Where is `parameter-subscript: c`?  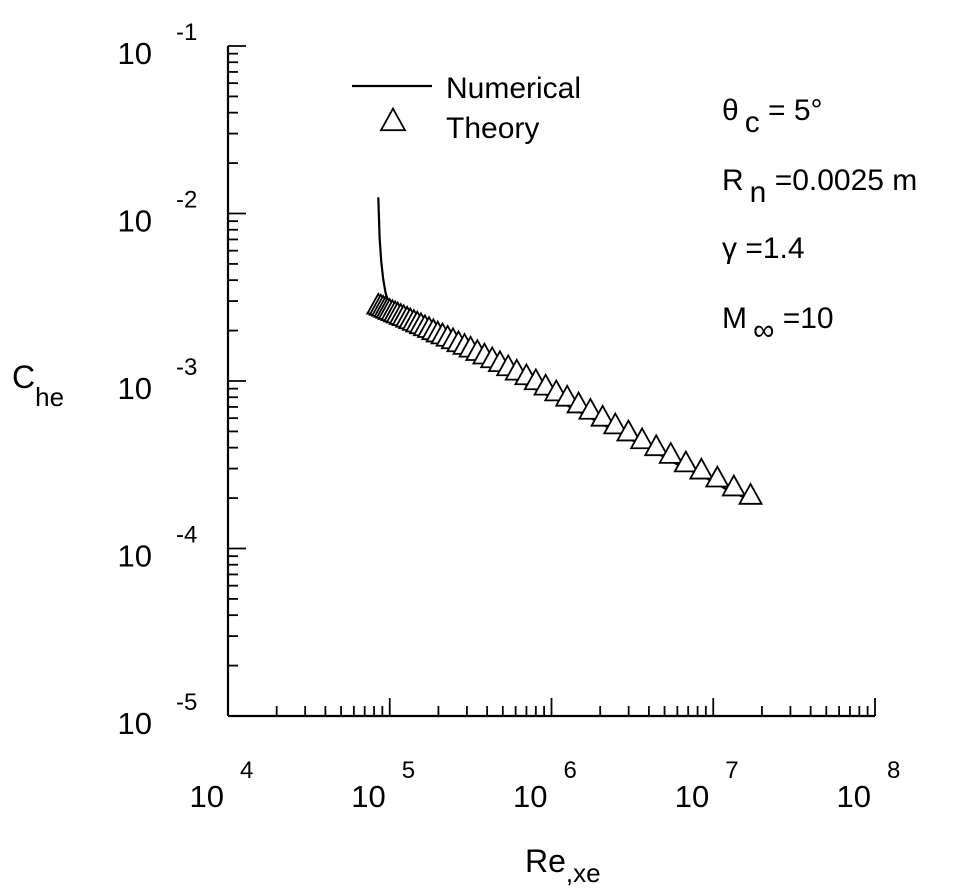 parameter-subscript: c is located at coordinates (752, 122).